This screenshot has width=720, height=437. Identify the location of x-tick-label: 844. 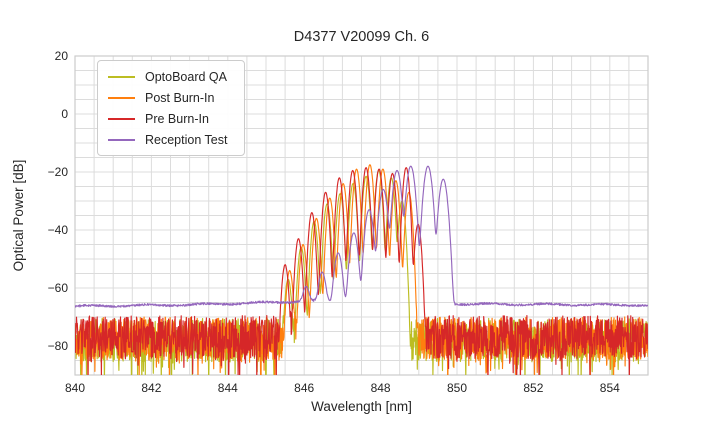
(228, 388).